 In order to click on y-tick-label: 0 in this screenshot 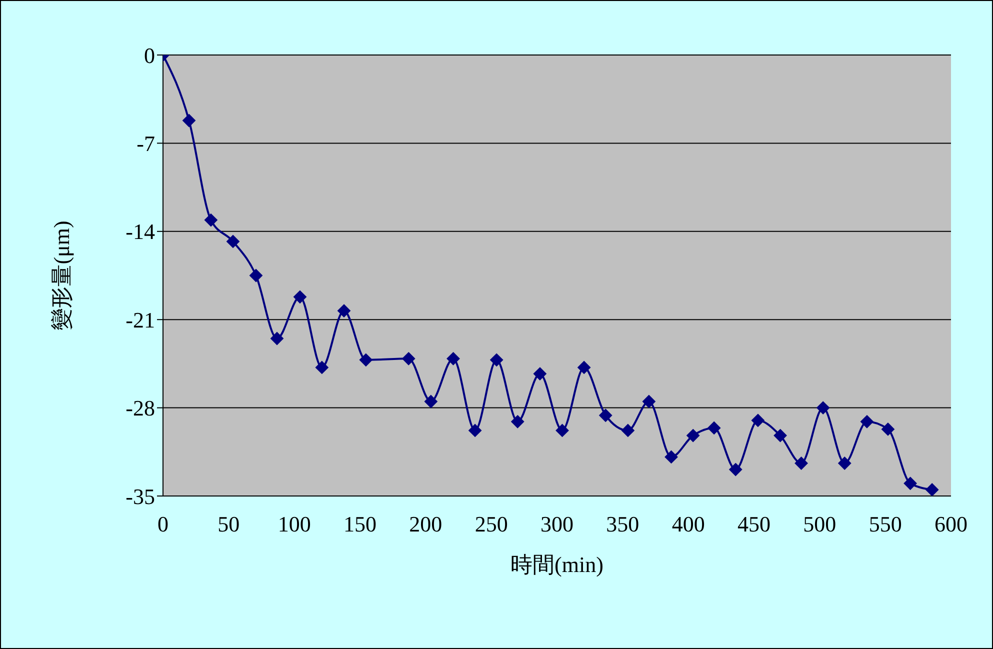, I will do `click(149, 55)`.